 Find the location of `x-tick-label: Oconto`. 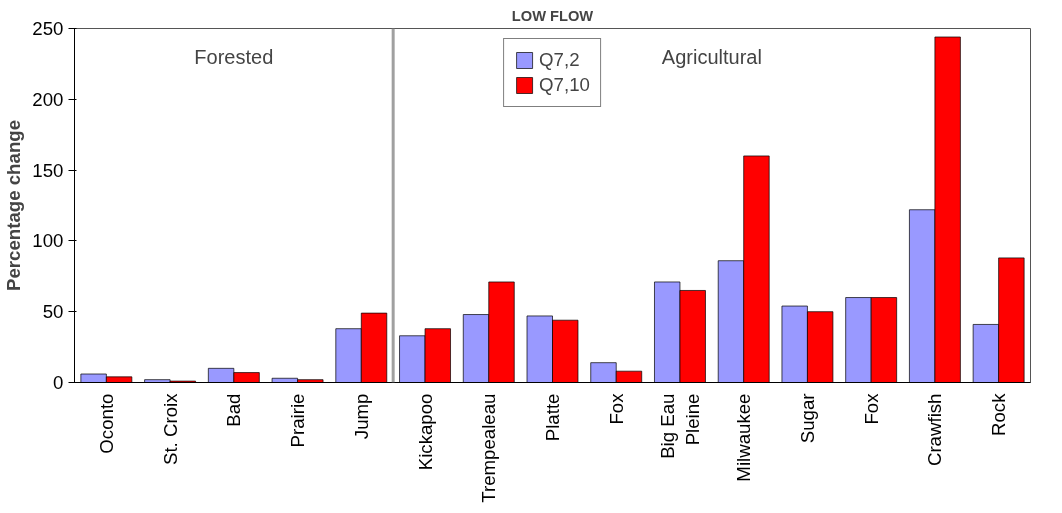

x-tick-label: Oconto is located at coordinates (106, 423).